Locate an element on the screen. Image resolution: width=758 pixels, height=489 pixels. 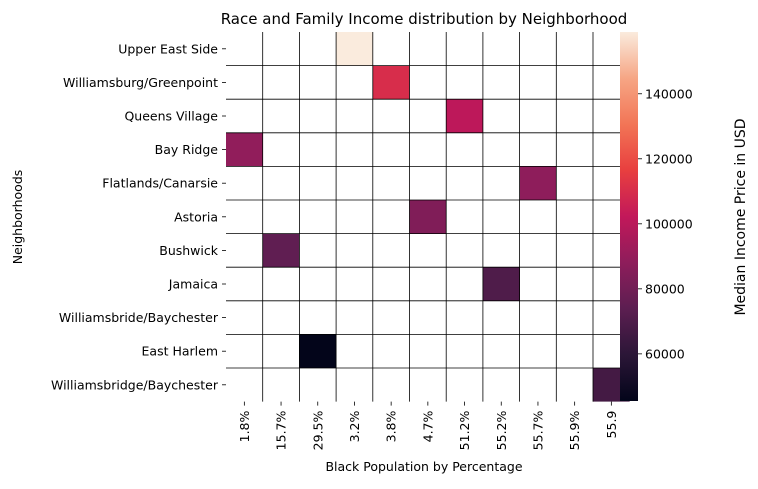
y-tick-label: Williamsburg/Greenpoint is located at coordinates (140, 82).